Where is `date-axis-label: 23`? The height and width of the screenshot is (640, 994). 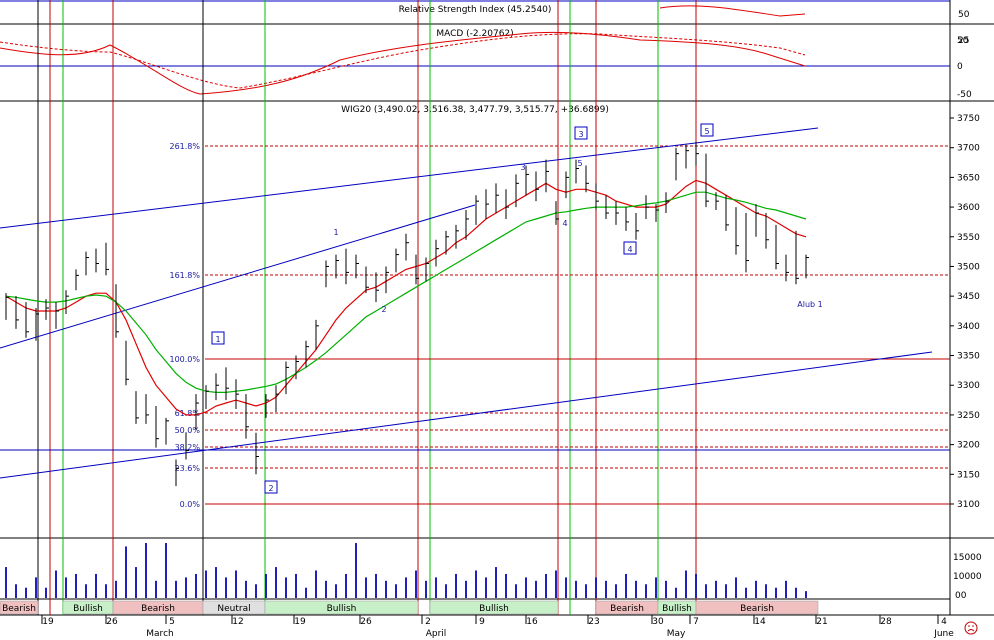 date-axis-label: 23 is located at coordinates (593, 622).